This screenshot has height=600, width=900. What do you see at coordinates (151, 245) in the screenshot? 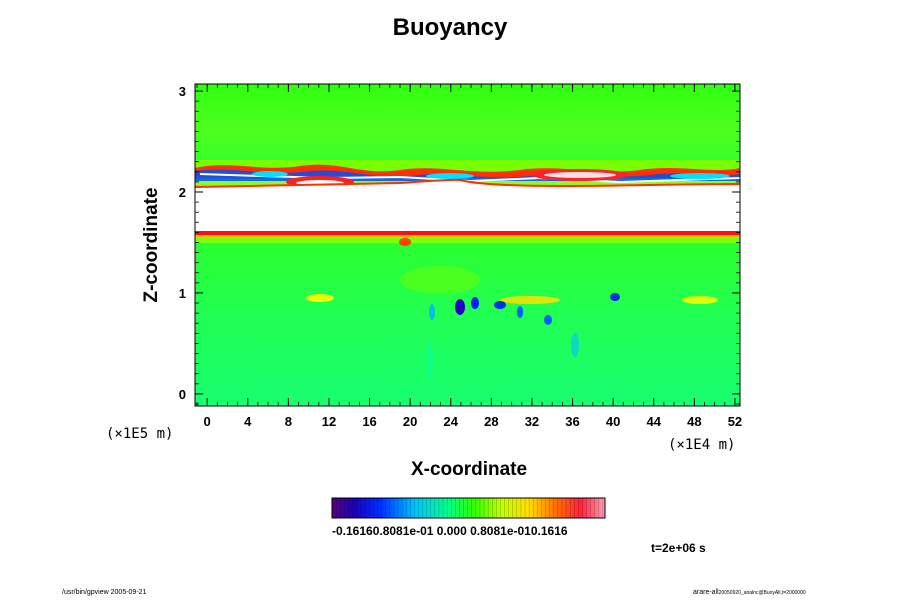
I see `y-axis-label: Z-coordinate` at bounding box center [151, 245].